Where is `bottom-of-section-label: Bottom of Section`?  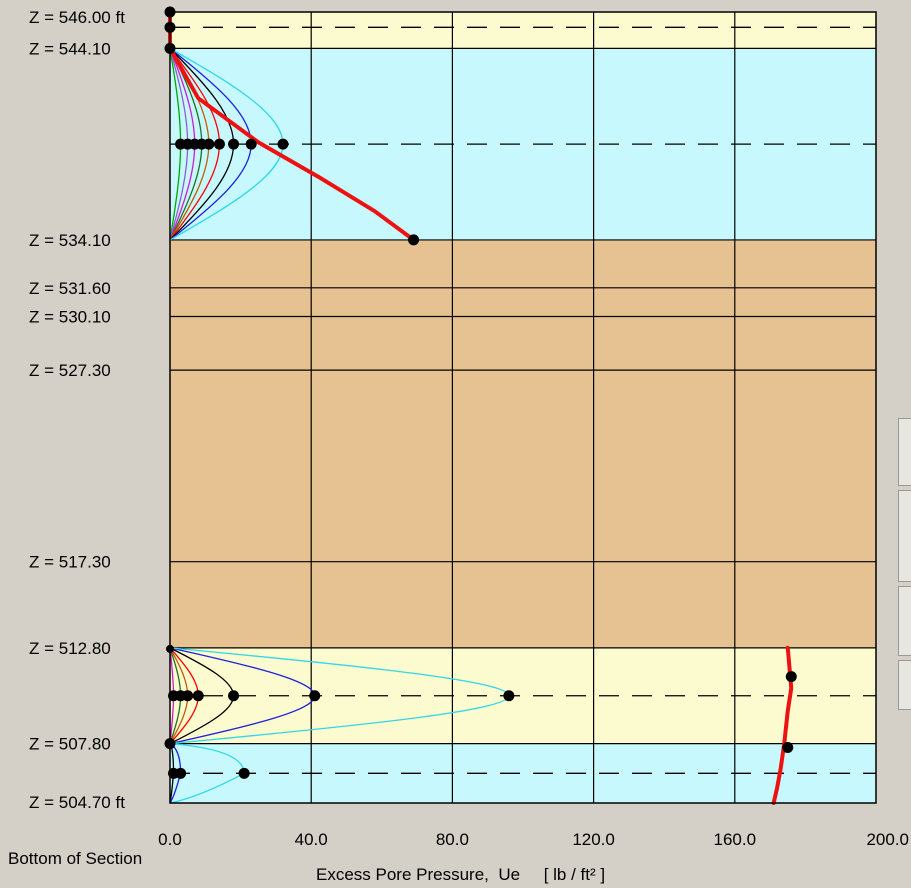 bottom-of-section-label: Bottom of Section is located at coordinates (75, 858).